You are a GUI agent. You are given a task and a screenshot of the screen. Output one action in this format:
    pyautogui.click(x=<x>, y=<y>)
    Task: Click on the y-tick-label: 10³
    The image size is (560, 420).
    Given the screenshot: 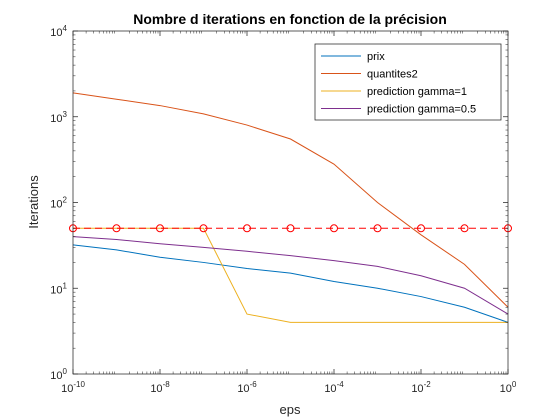 What is the action you would take?
    pyautogui.click(x=58, y=117)
    